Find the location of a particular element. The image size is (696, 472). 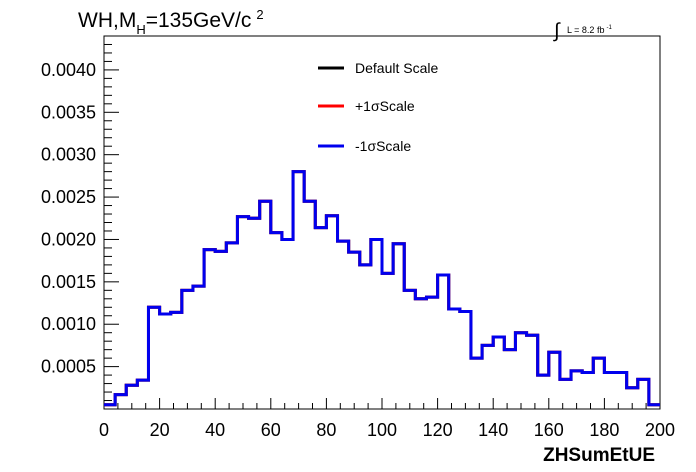

chart-title: WH,MH=135GeV/c 2 is located at coordinates (171, 22).